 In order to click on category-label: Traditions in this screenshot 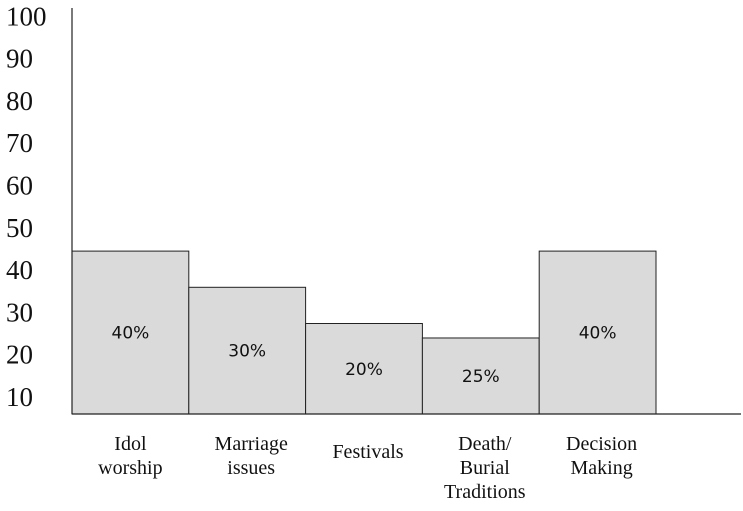, I will do `click(485, 492)`.